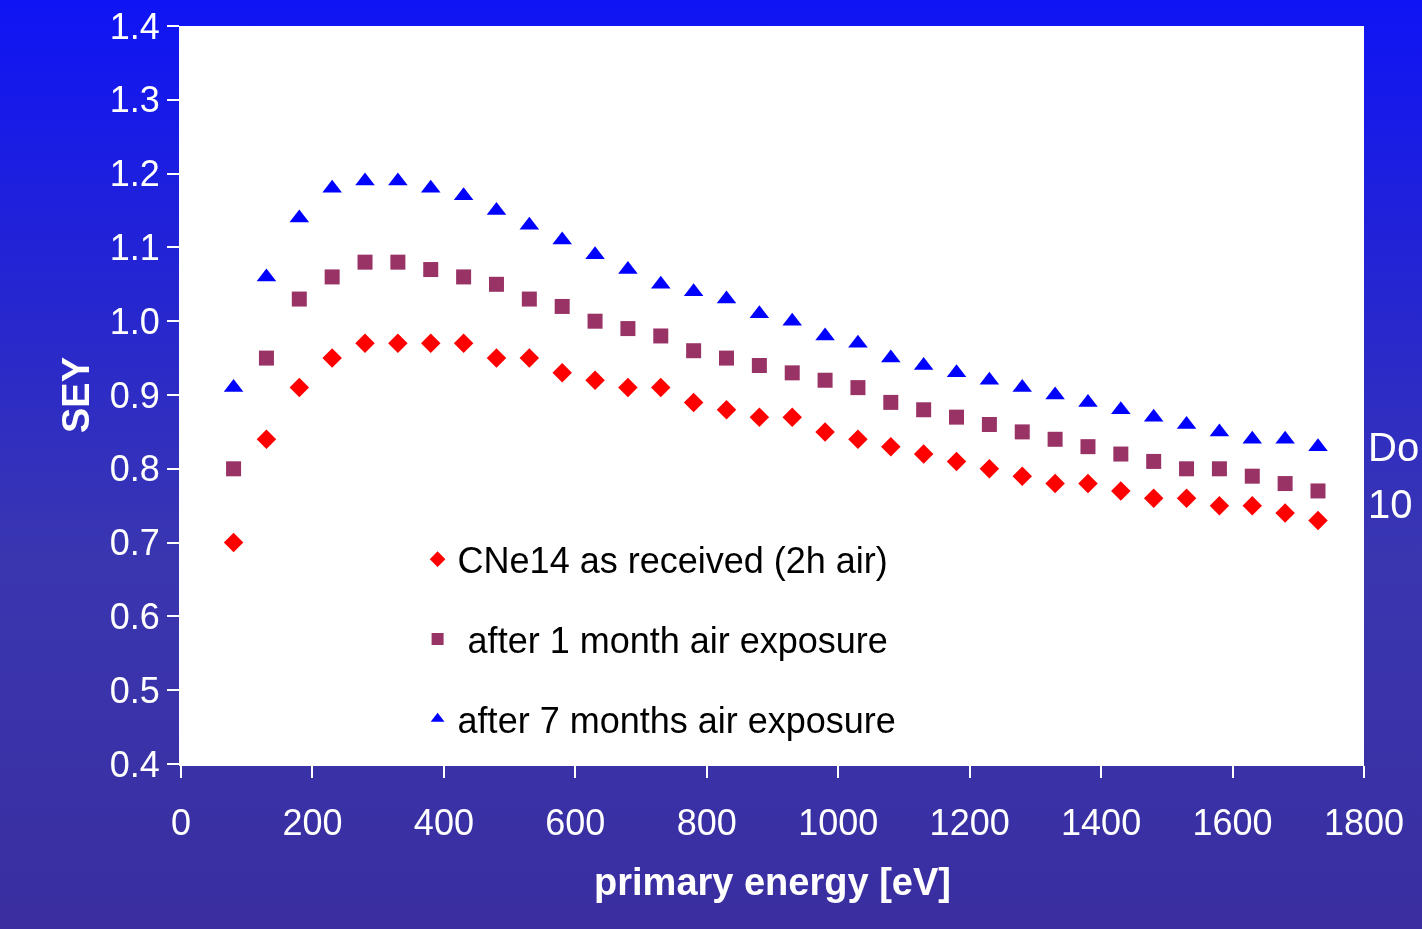 The width and height of the screenshot is (1422, 929). I want to click on y-tick-label: 0.4, so click(134, 764).